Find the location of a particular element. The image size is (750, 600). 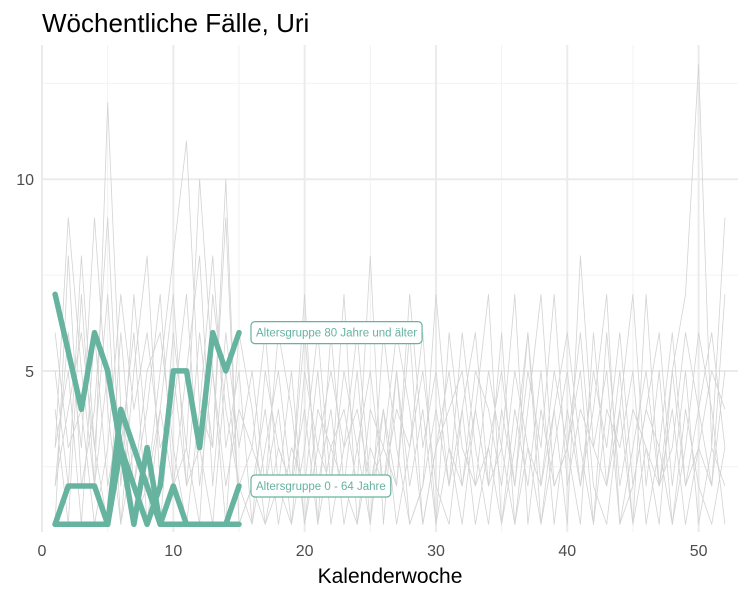

series-label-text: Altersgruppe 0 - 64 Jahre is located at coordinates (321, 487).